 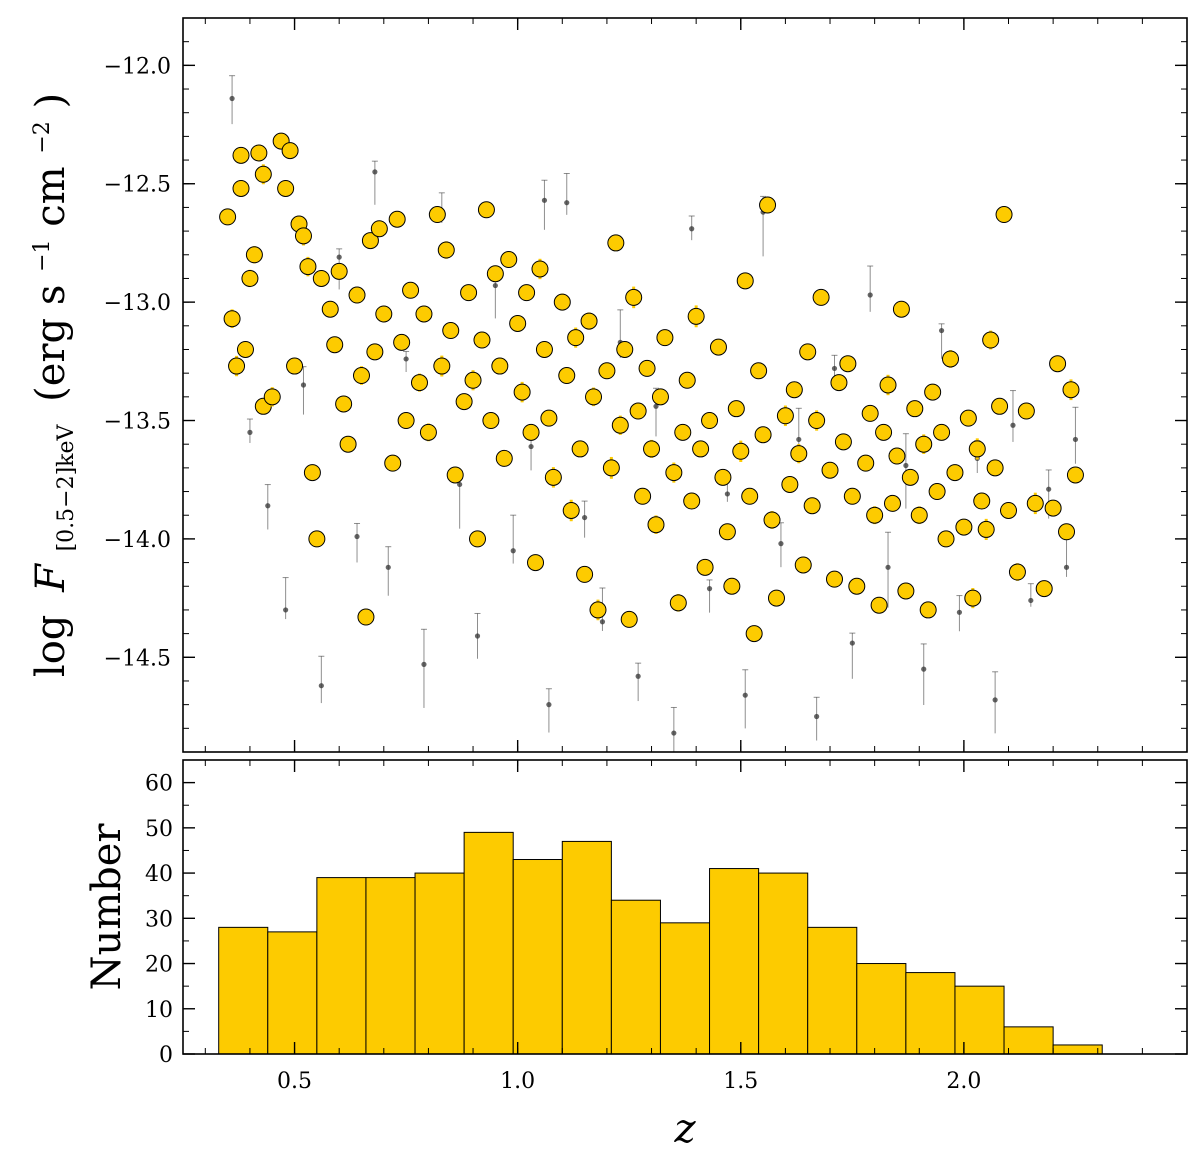 What do you see at coordinates (159, 874) in the screenshot?
I see `bottom-panel-y-tick-label: 40` at bounding box center [159, 874].